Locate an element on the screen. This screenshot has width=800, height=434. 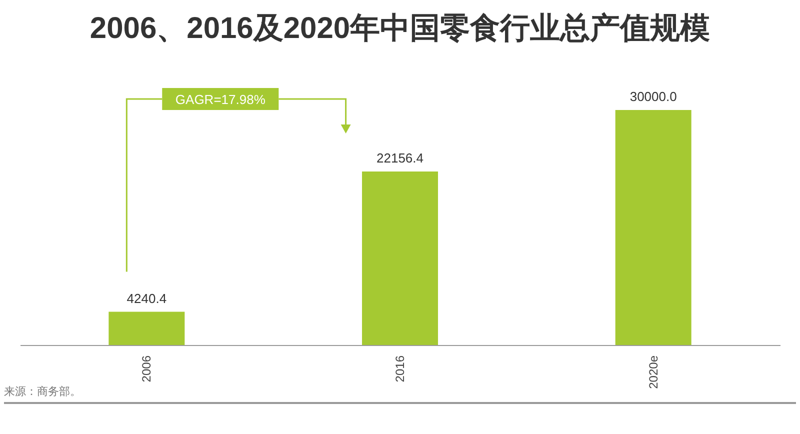
source-note: 来源：商务部。 is located at coordinates (42, 392).